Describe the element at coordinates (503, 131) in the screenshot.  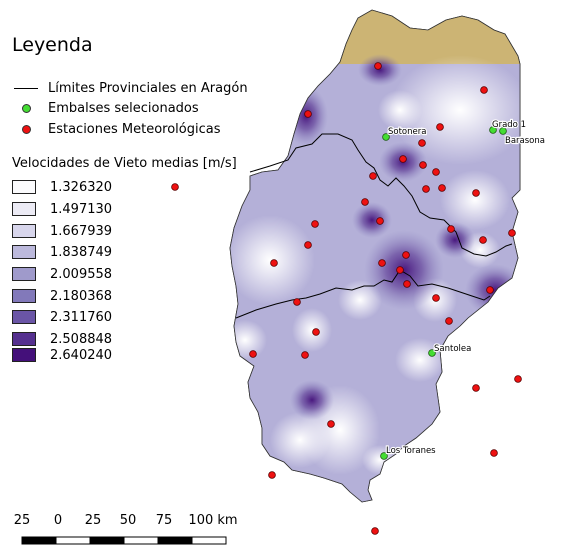
I see `reservoir-point-barasona` at that location.